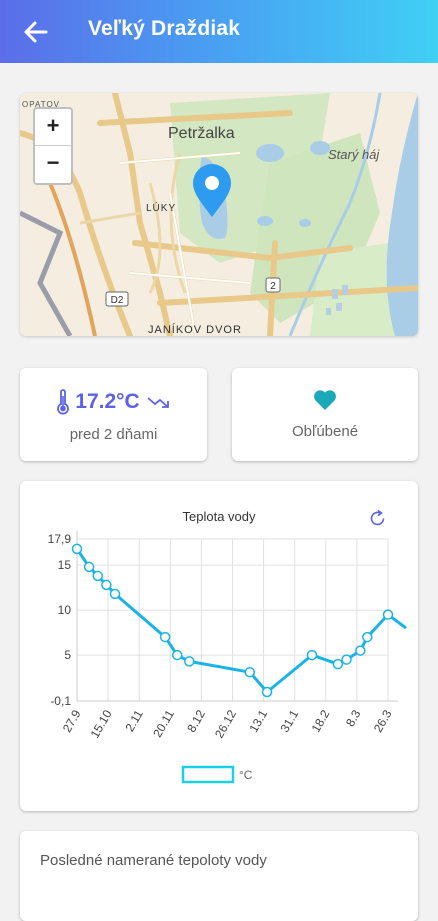  I want to click on y-tick-label: 5, so click(67, 655).